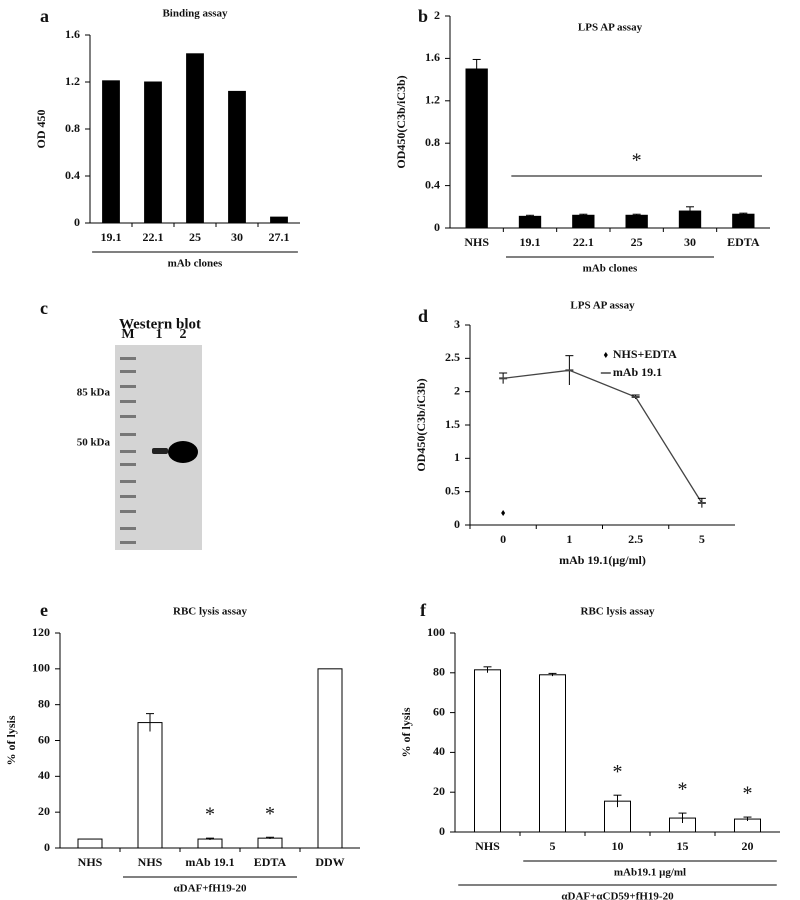  Describe the element at coordinates (457, 457) in the screenshot. I see `y-tick-label: 1` at that location.